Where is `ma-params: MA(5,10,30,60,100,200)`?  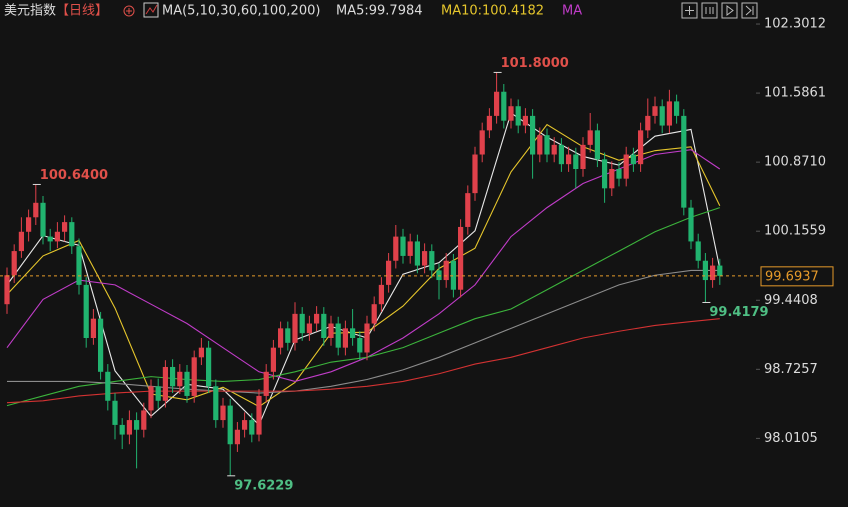 ma-params: MA(5,10,30,60,100,200) is located at coordinates (241, 11).